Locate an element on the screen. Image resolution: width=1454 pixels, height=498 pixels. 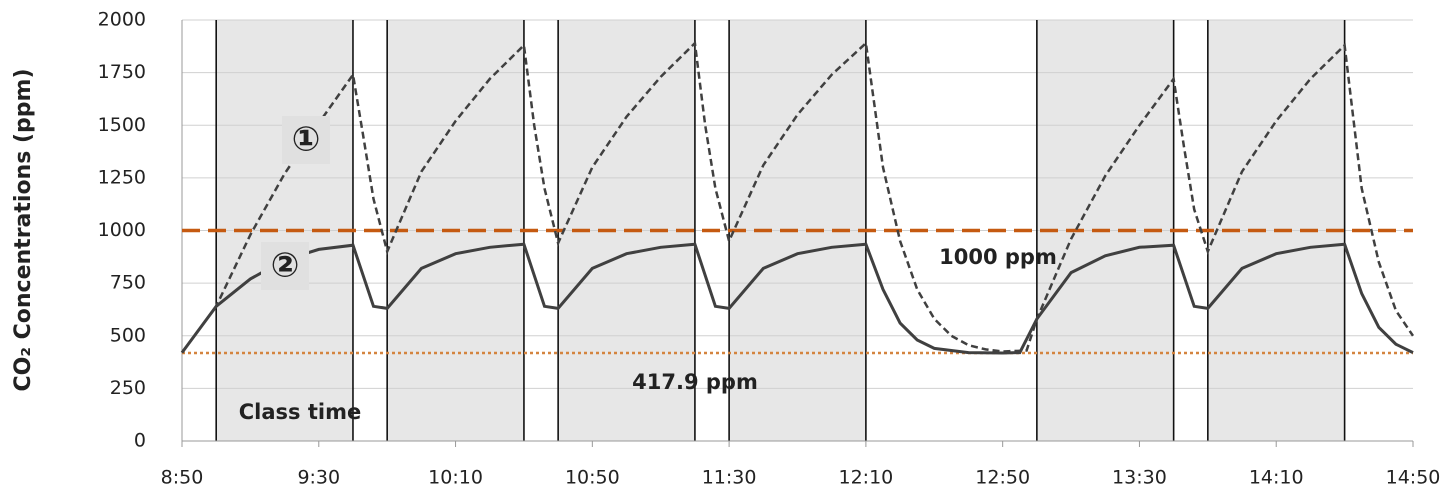
y-tick-label: 500 is located at coordinates (128, 335).